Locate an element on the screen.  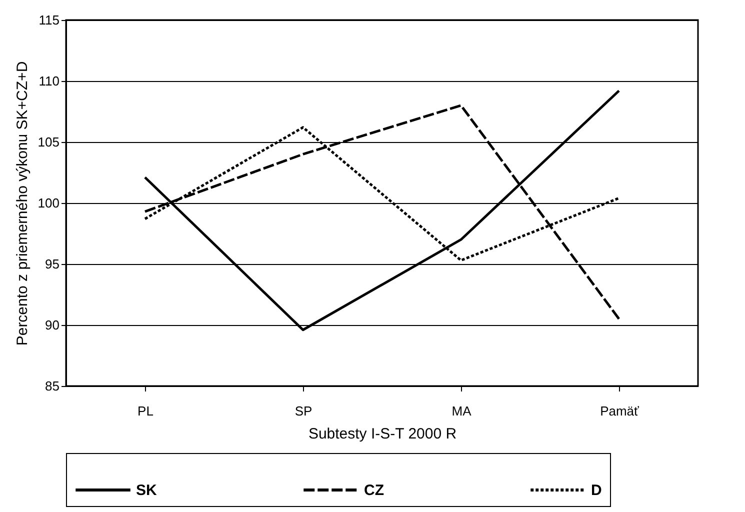
x-tick-label: SP is located at coordinates (303, 411).